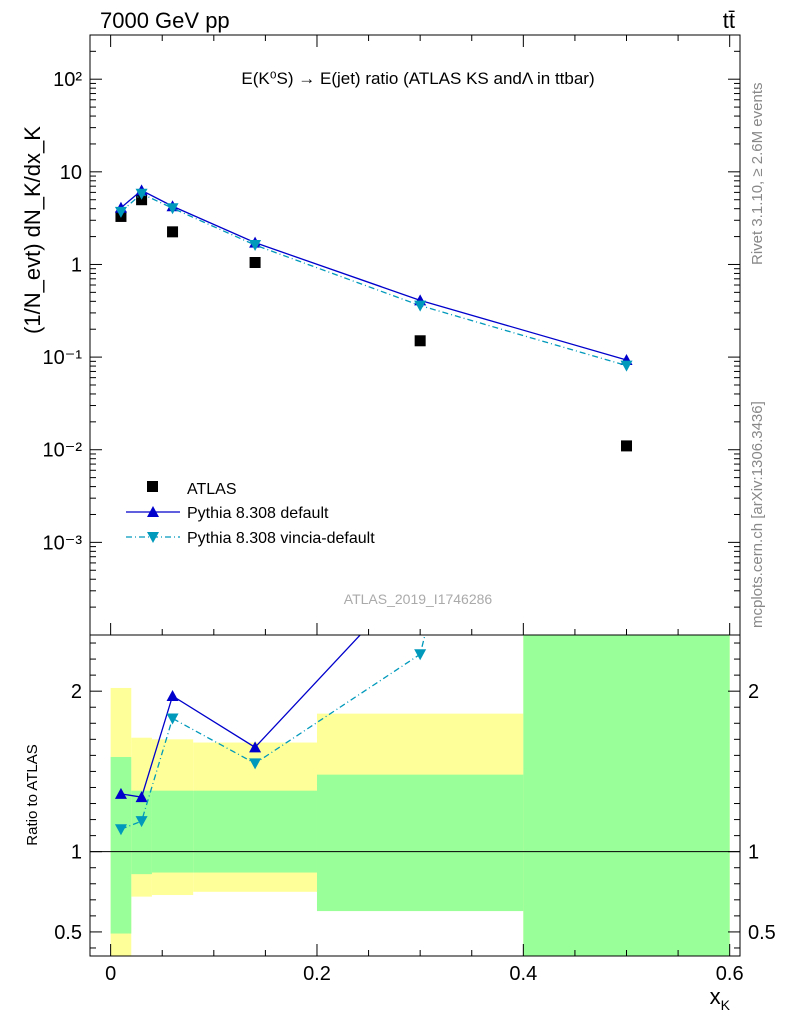 This screenshot has width=786, height=1024. What do you see at coordinates (373, 275) in the screenshot?
I see `line-pythia-default` at bounding box center [373, 275].